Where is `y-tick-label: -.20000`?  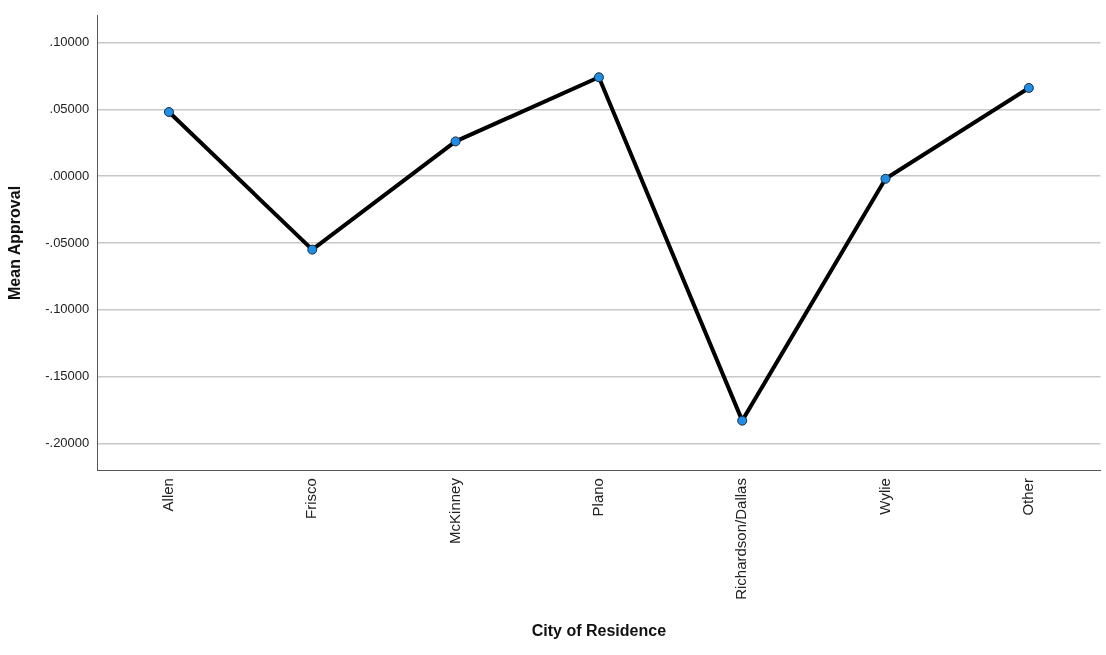
y-tick-label: -.20000 is located at coordinates (67, 442).